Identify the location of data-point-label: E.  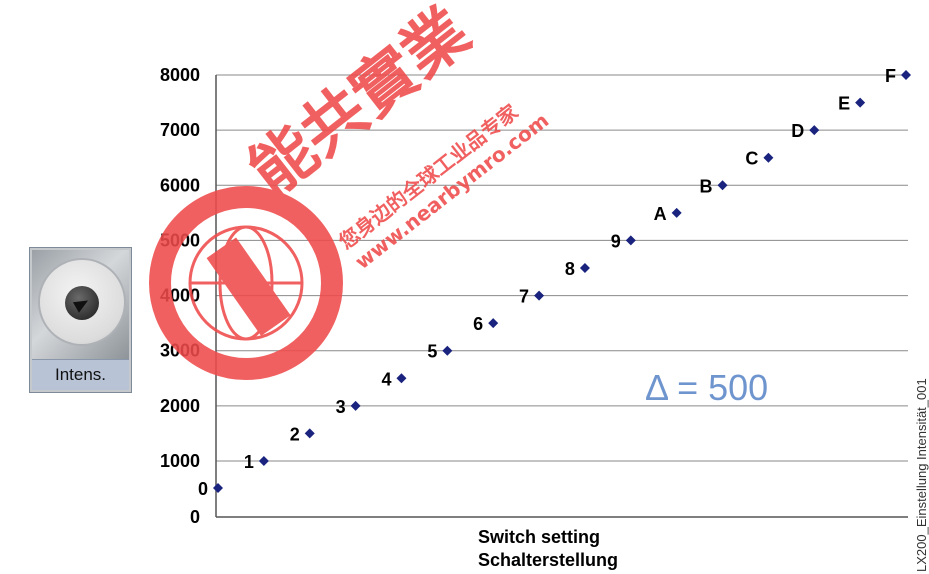
(844, 104).